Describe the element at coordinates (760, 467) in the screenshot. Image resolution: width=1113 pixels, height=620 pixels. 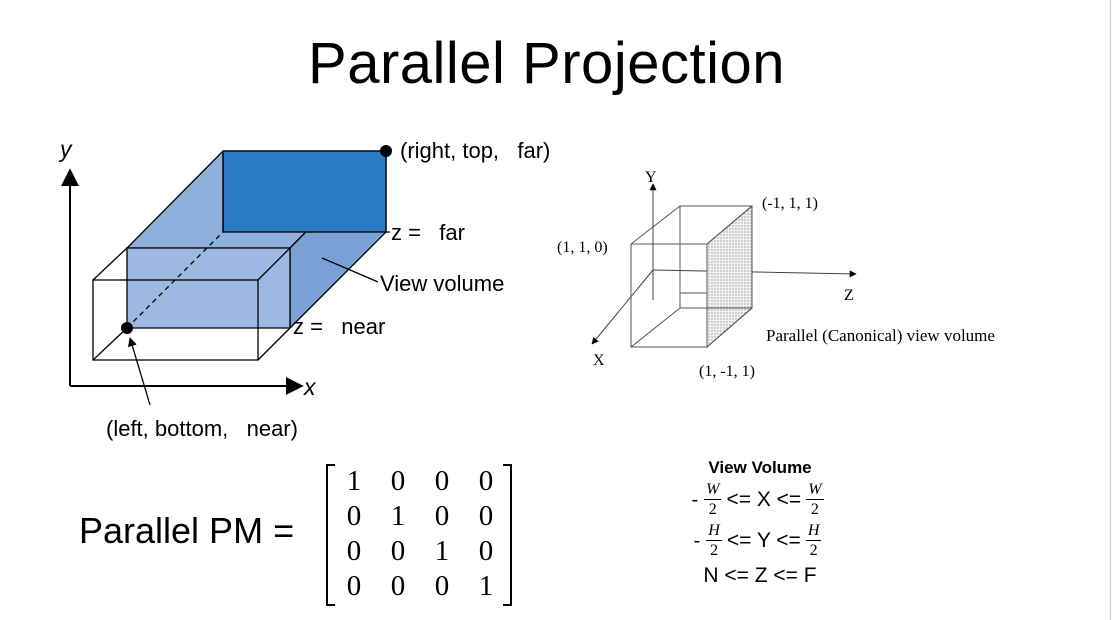
I see `view-volume-title: View Volume` at that location.